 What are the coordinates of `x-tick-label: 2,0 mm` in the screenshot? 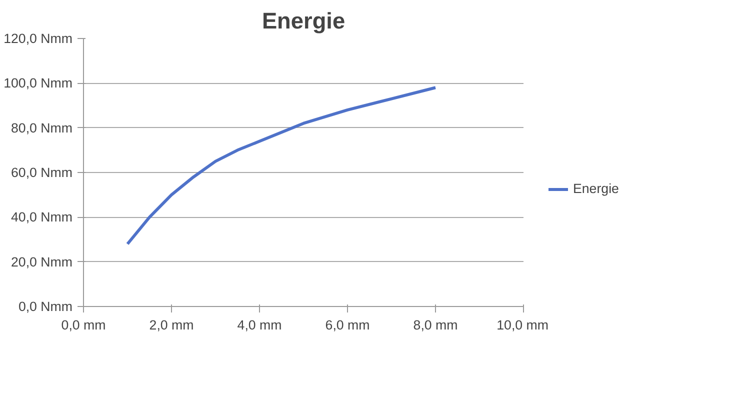 It's located at (171, 325).